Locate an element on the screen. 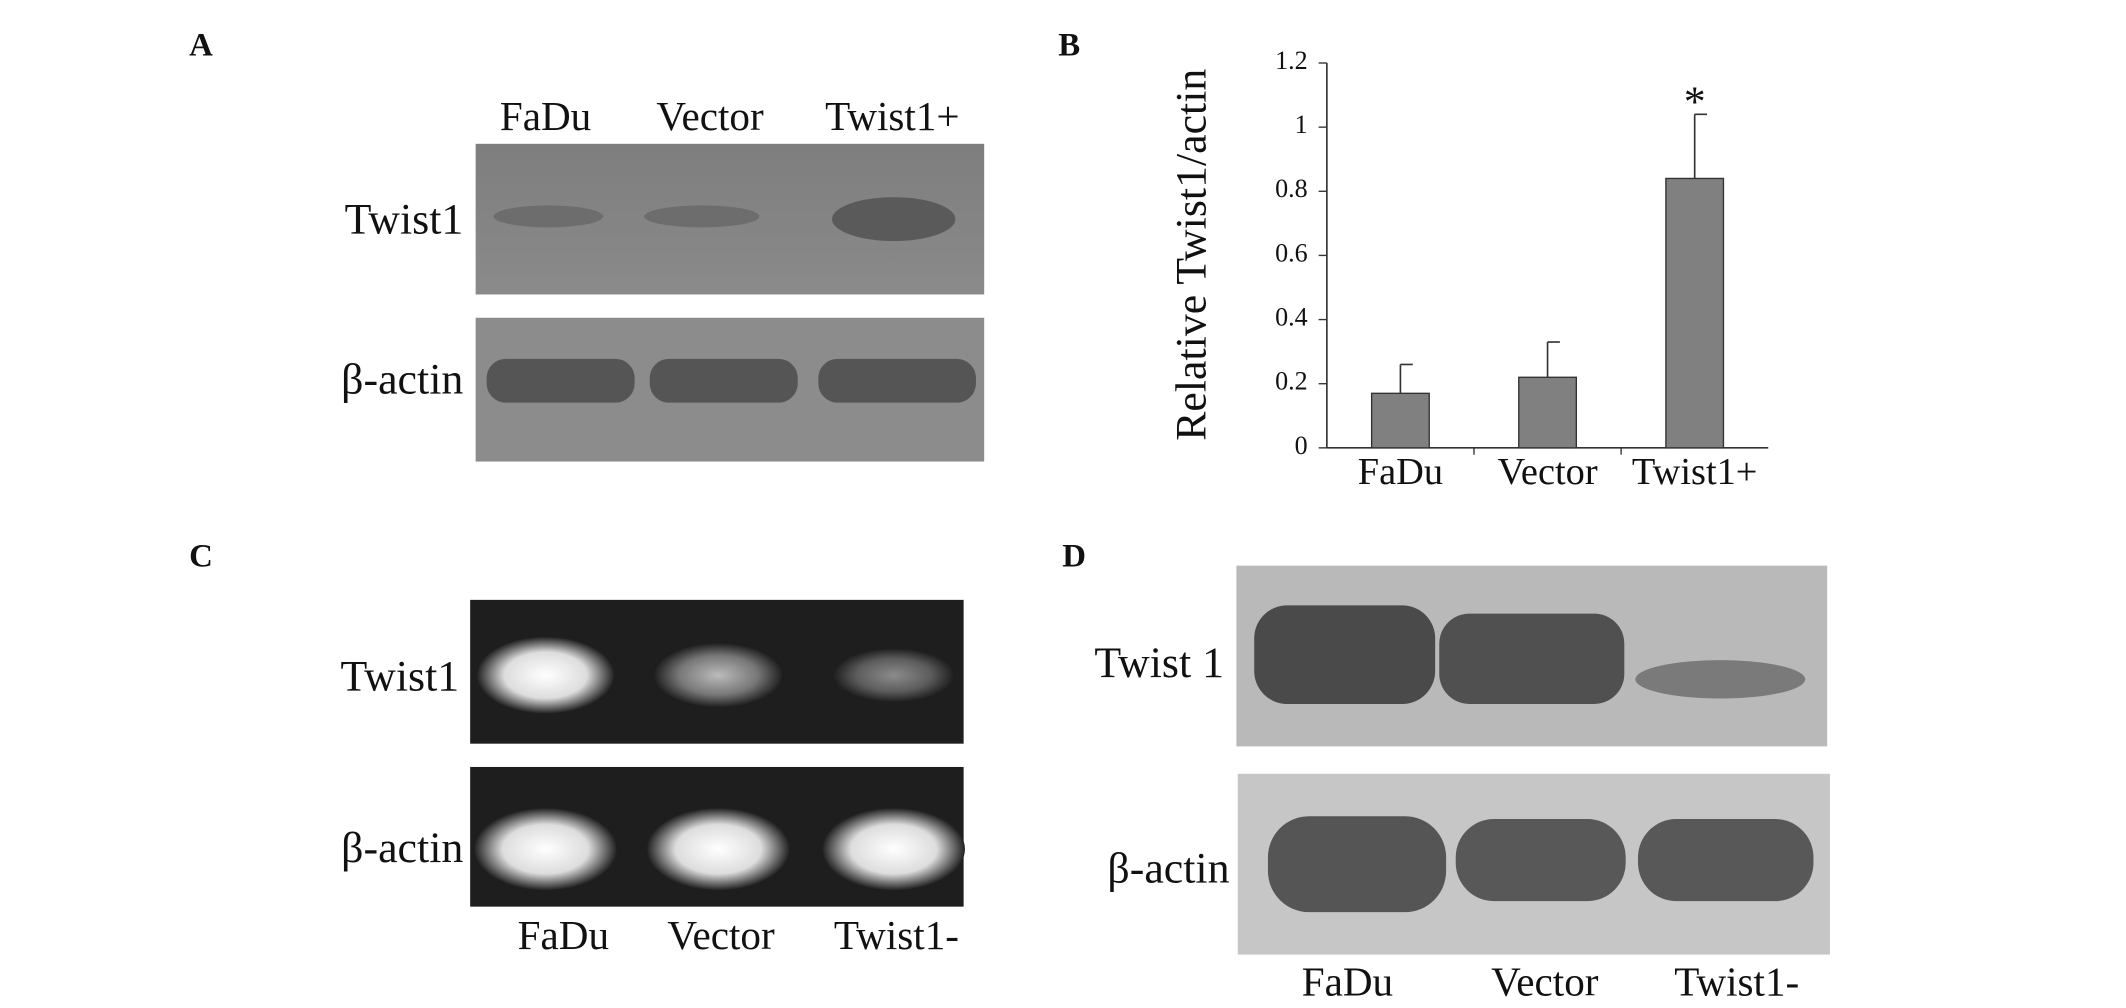 Image resolution: width=2126 pixels, height=1008 pixels. y-tick-label: 0.2 is located at coordinates (1291, 381).